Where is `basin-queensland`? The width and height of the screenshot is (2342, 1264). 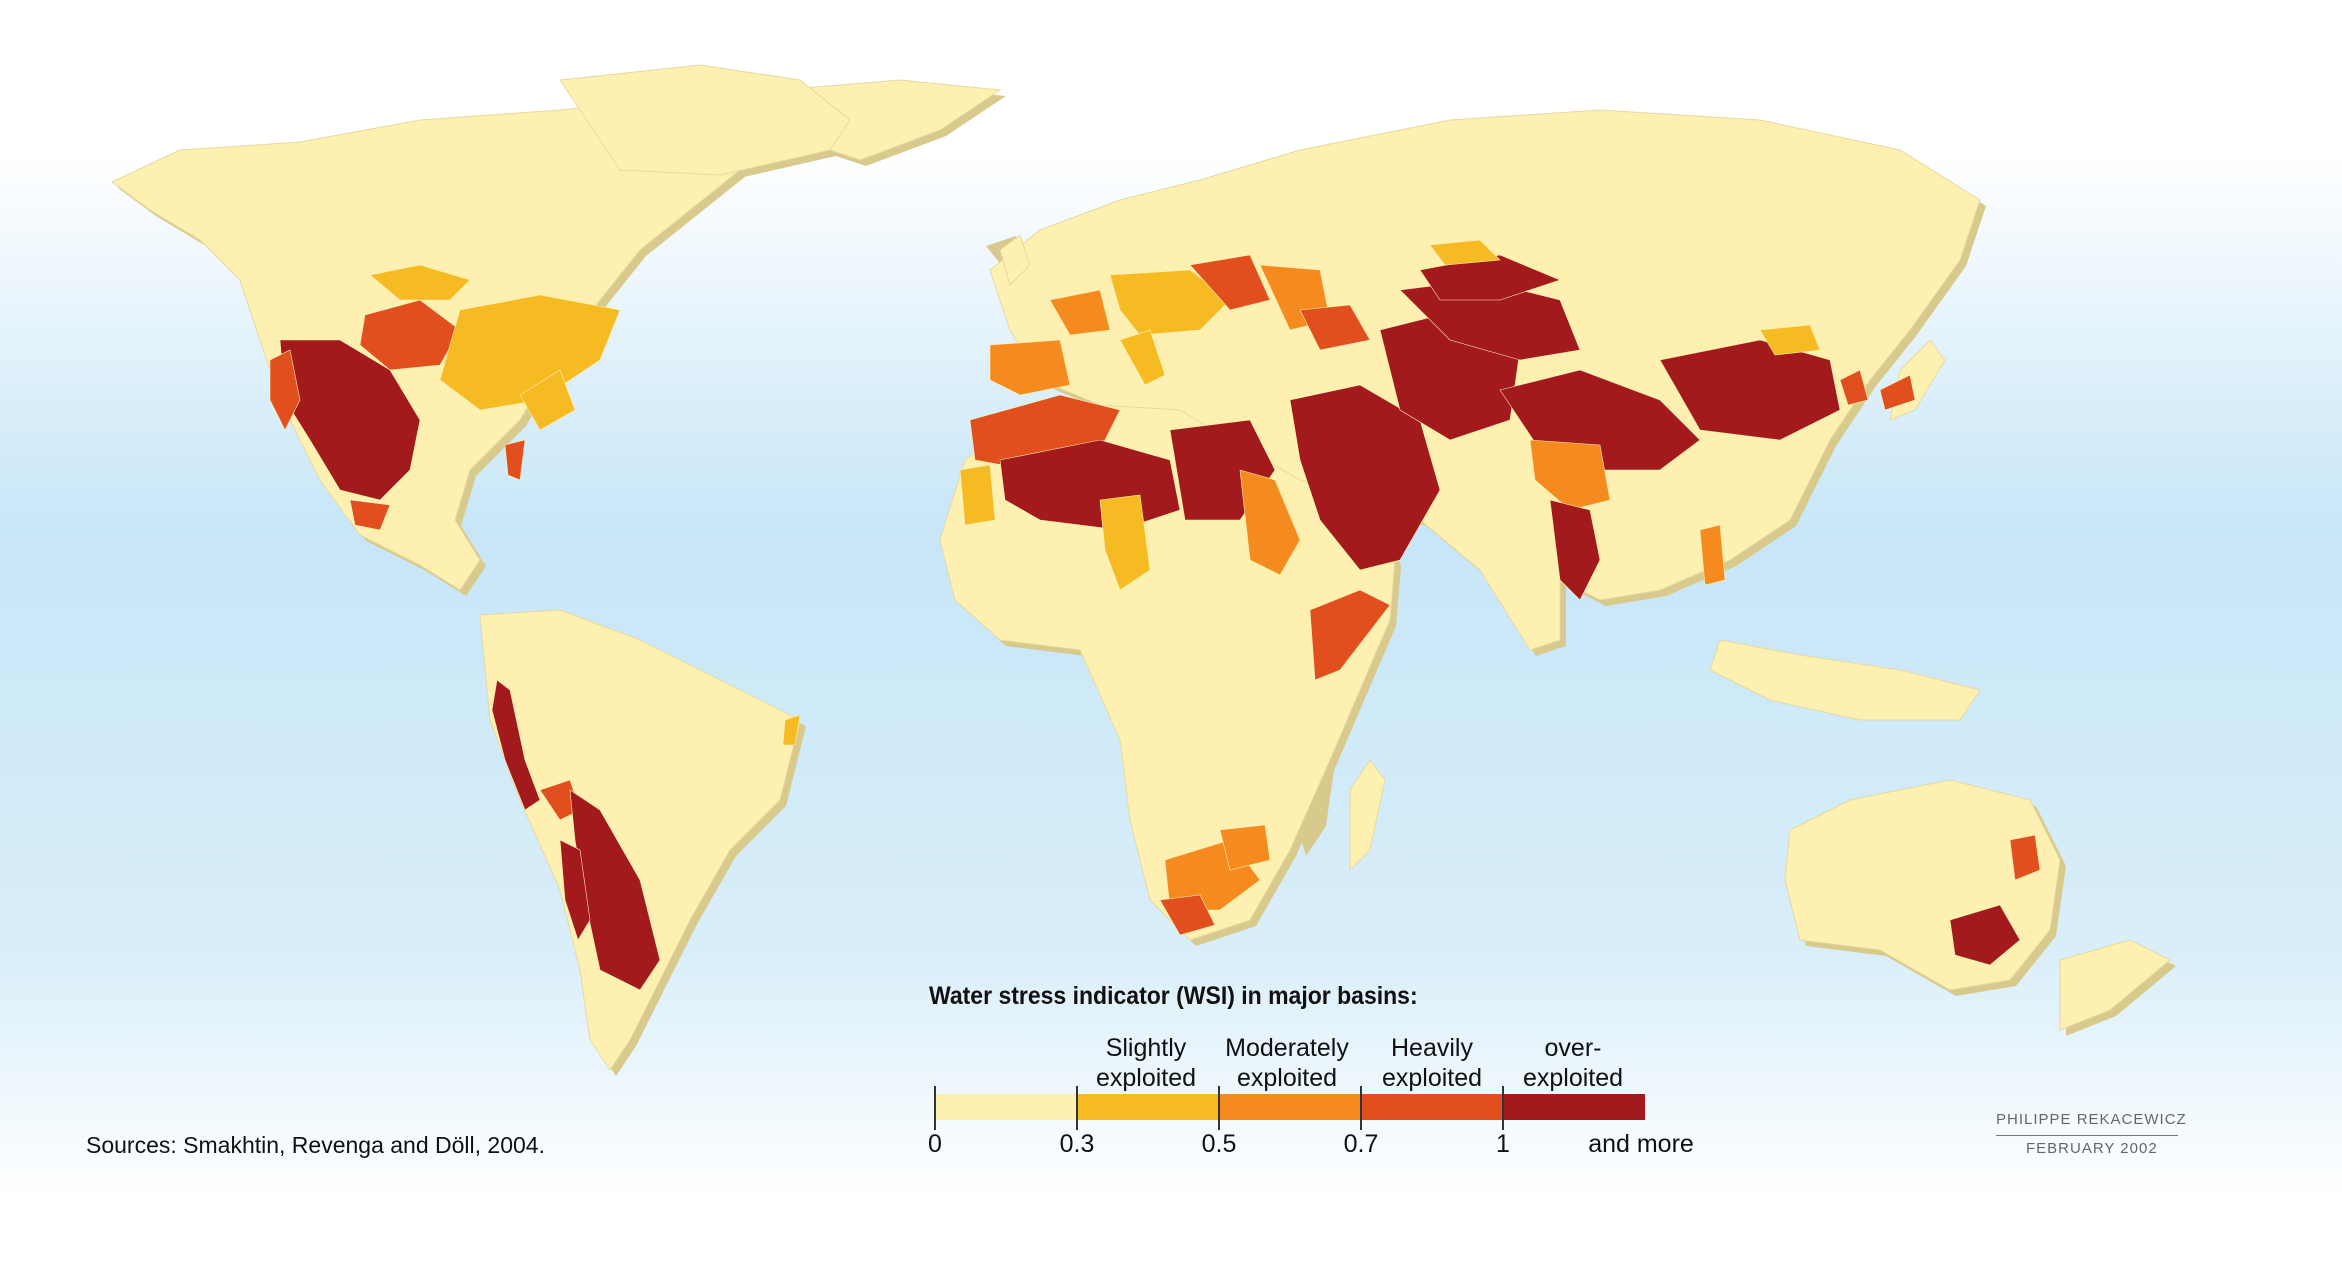 basin-queensland is located at coordinates (2025, 857).